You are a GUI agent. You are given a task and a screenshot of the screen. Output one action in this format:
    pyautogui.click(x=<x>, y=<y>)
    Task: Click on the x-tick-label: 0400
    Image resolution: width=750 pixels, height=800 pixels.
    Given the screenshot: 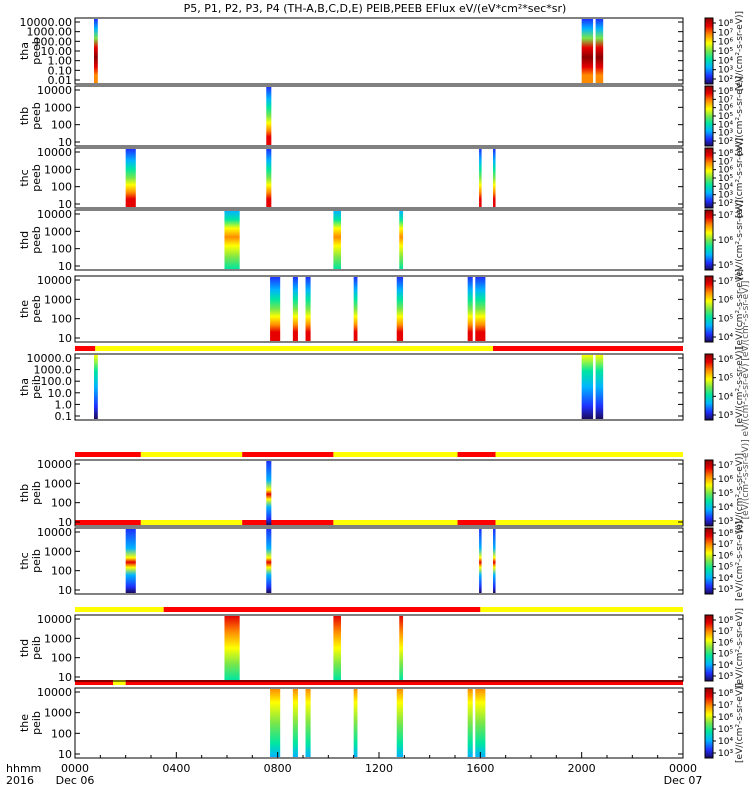 What is the action you would take?
    pyautogui.click(x=176, y=768)
    